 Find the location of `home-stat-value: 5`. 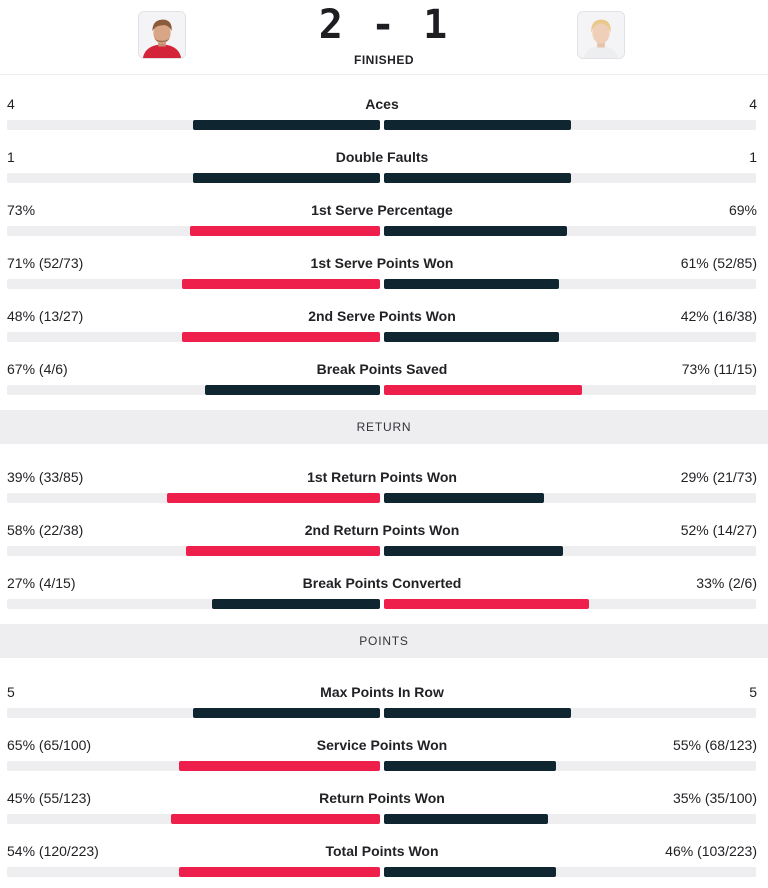

home-stat-value: 5 is located at coordinates (11, 692).